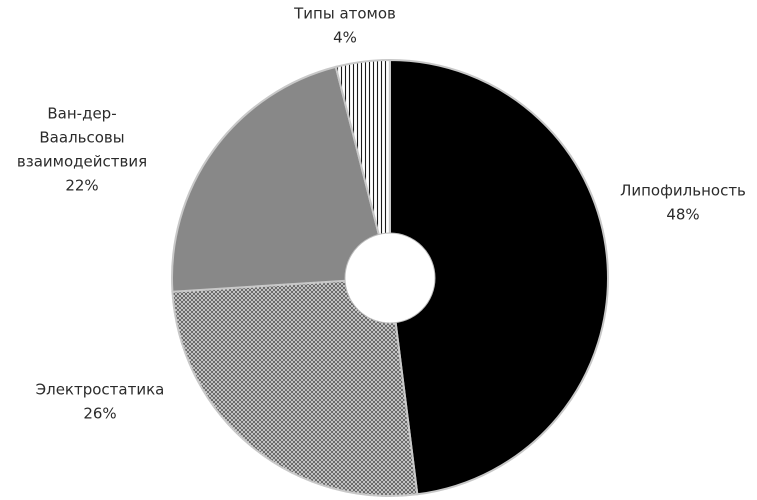 This screenshot has width=757, height=500. I want to click on slice-category-label-3: Ваальсовы, so click(81, 138).